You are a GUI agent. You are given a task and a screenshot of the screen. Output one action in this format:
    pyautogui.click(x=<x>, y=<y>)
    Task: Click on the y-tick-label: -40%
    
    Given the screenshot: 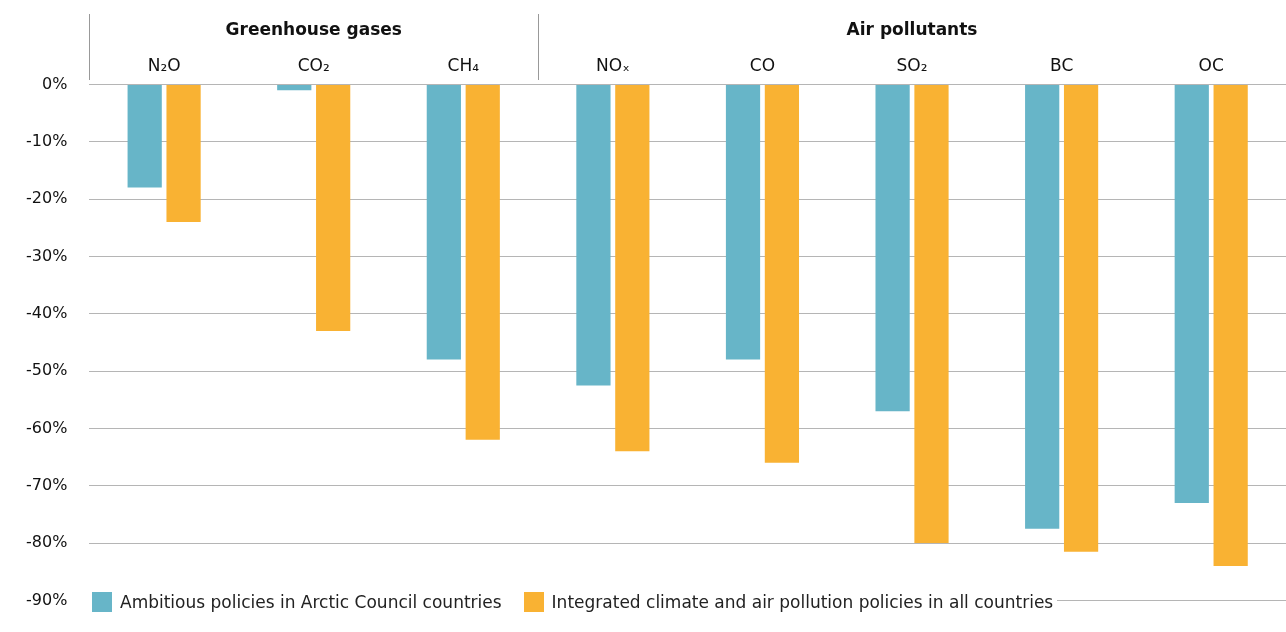 What is the action you would take?
    pyautogui.click(x=46, y=312)
    